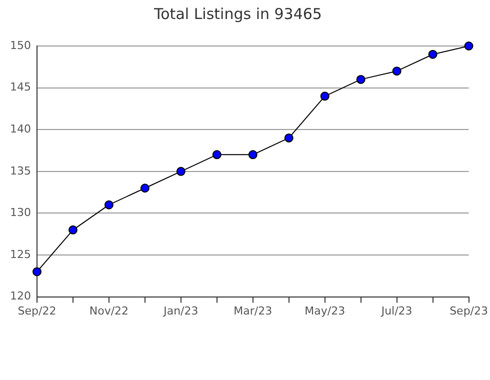 Image resolution: width=490 pixels, height=380 pixels. I want to click on x-tick-label: Sep/23, so click(469, 311).